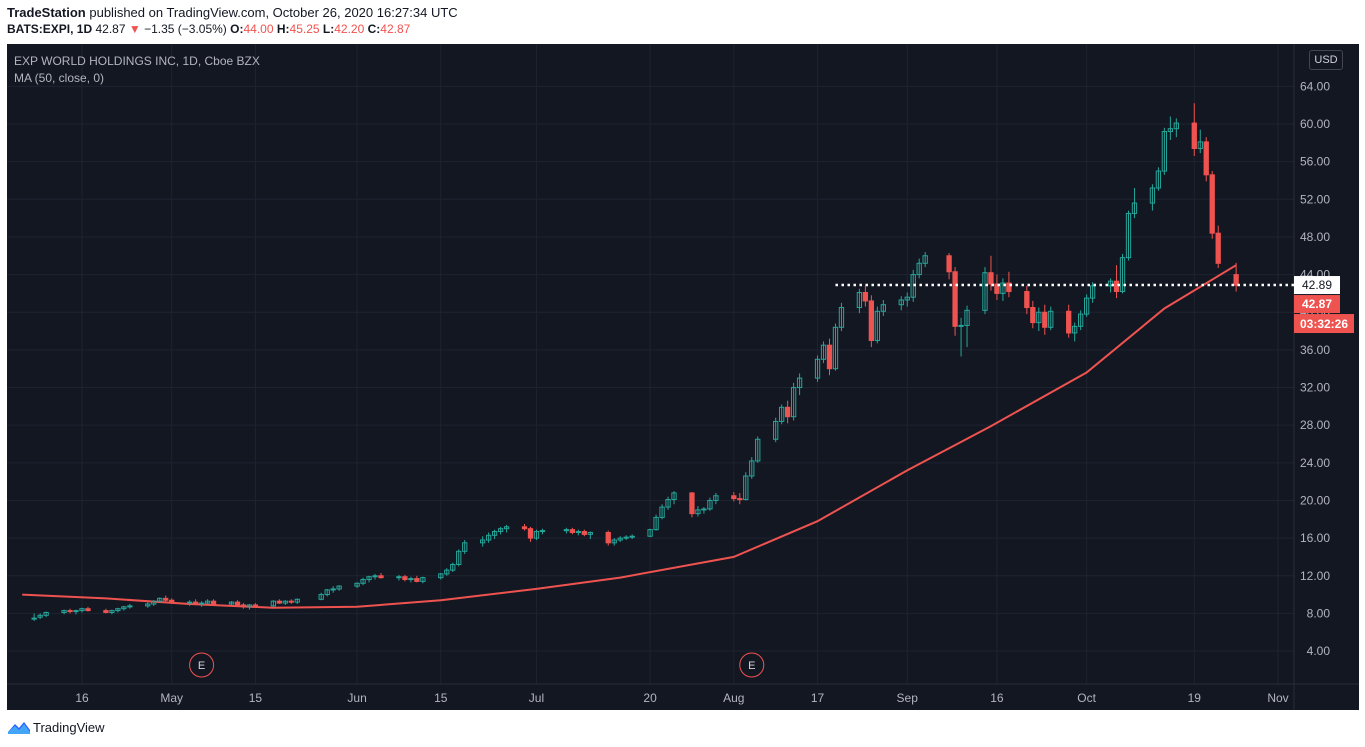 The image size is (1365, 747). Describe the element at coordinates (1315, 350) in the screenshot. I see `y-tick-label: 36.00` at that location.